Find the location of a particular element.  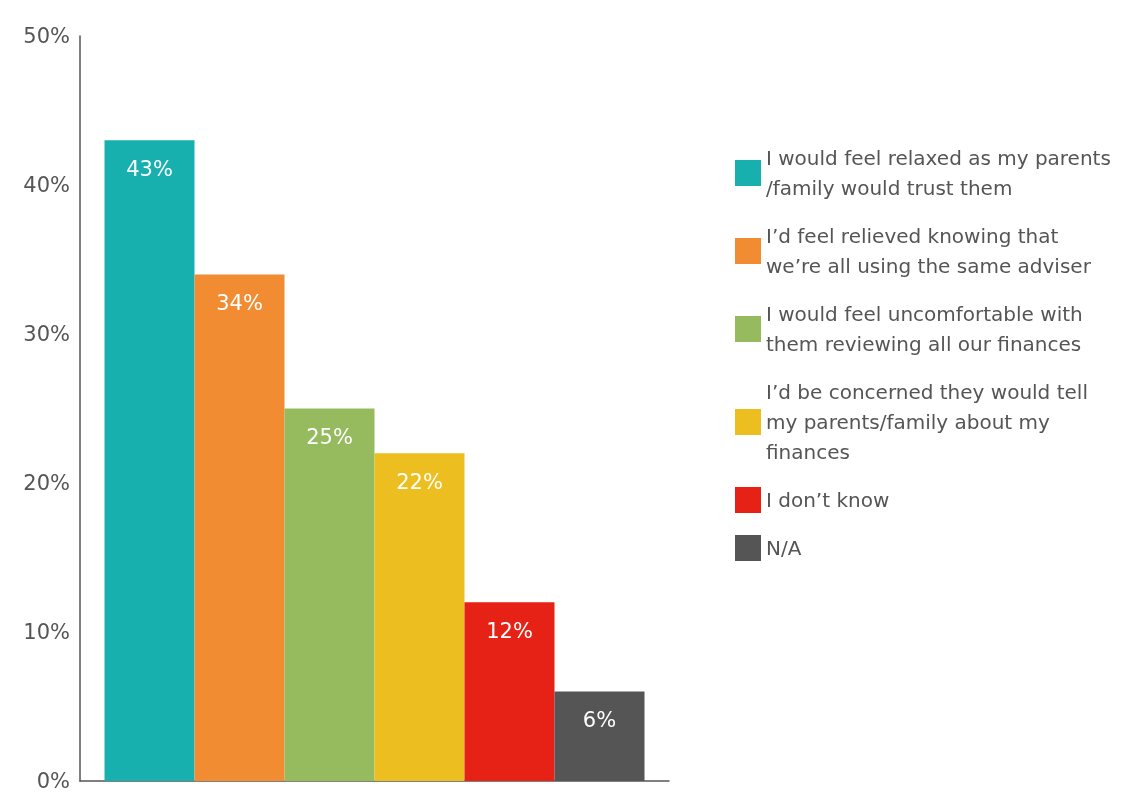

legend-label: I would feel uncomfortable with them reviewing all our finances is located at coordinates (928, 329).